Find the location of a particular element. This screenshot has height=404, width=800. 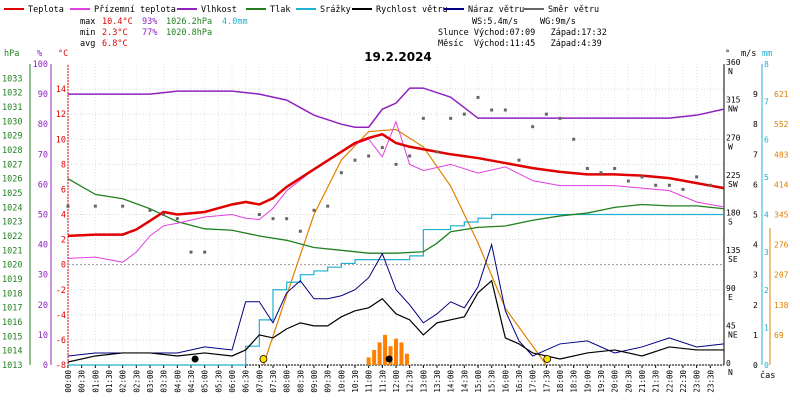

rain-tick-label: 3 is located at coordinates (766, 252).